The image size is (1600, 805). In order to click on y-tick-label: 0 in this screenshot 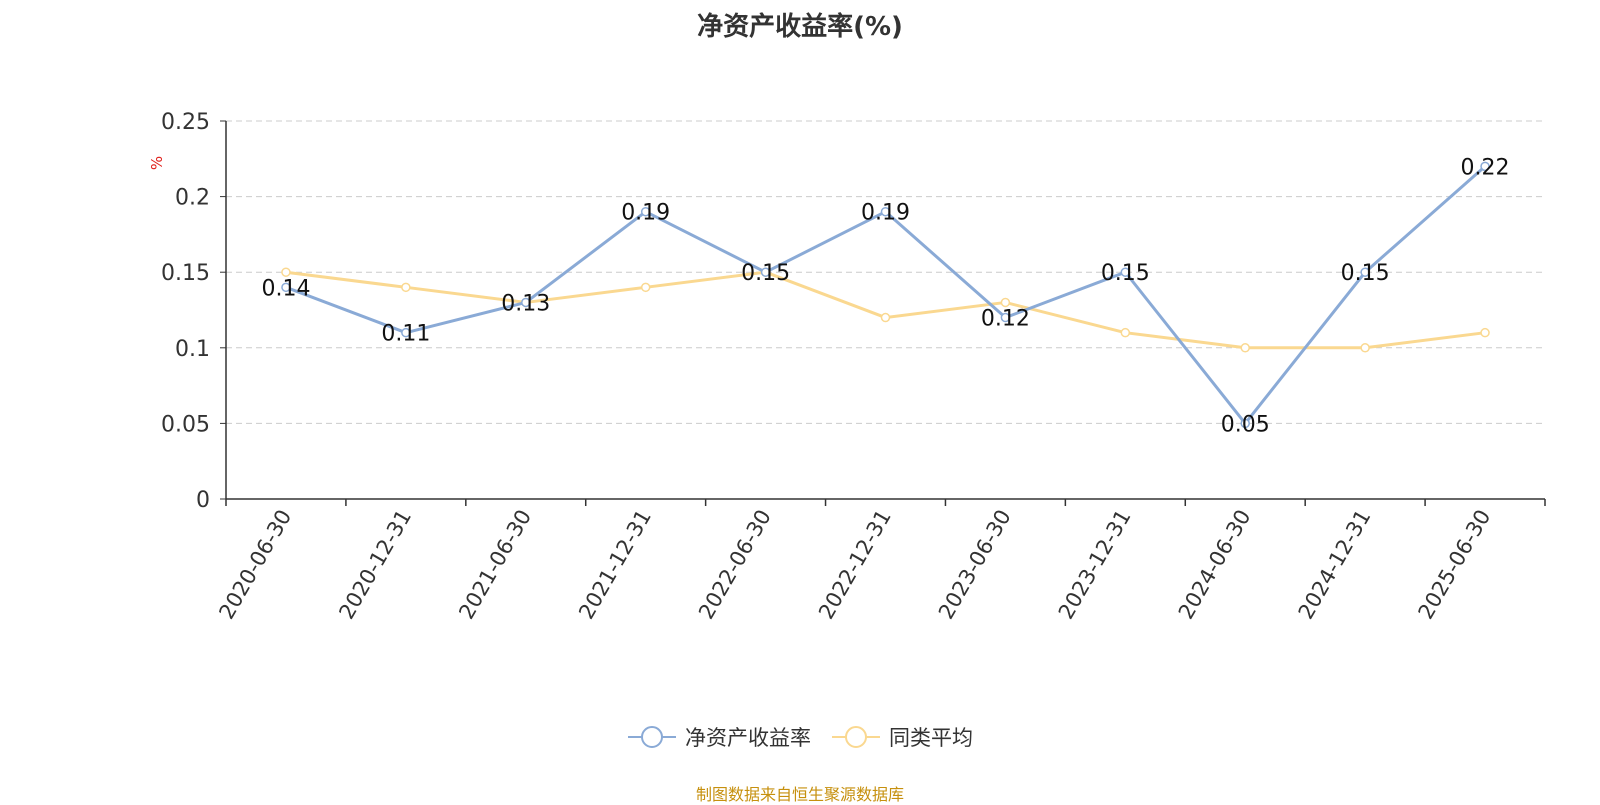, I will do `click(203, 500)`.